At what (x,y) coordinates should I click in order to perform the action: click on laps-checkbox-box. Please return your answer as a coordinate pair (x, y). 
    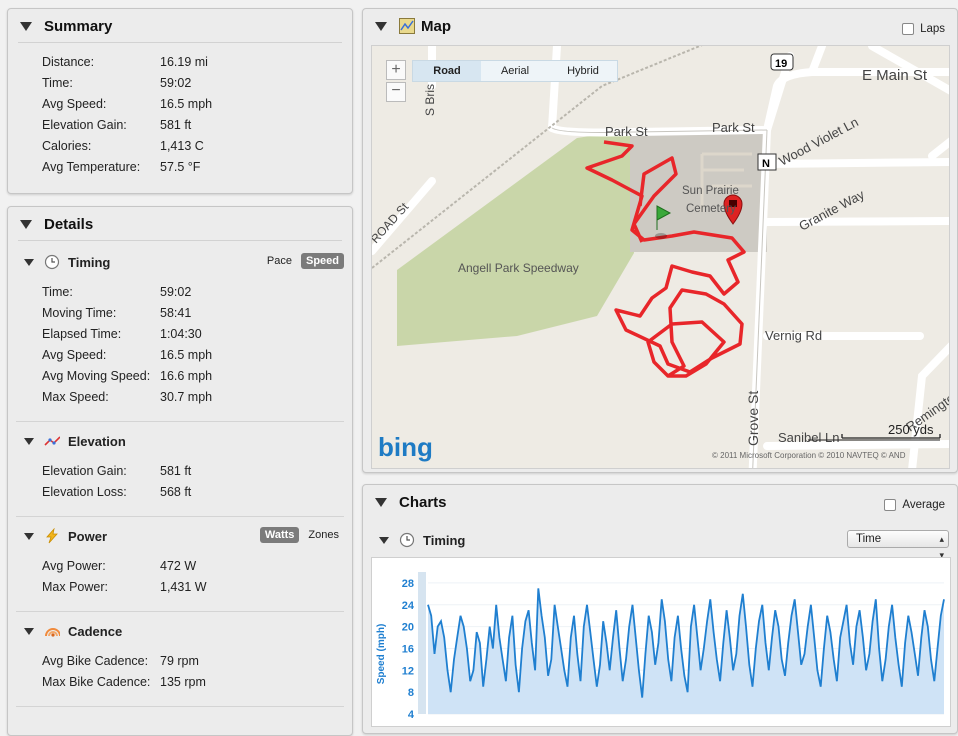
    Looking at the image, I should click on (908, 29).